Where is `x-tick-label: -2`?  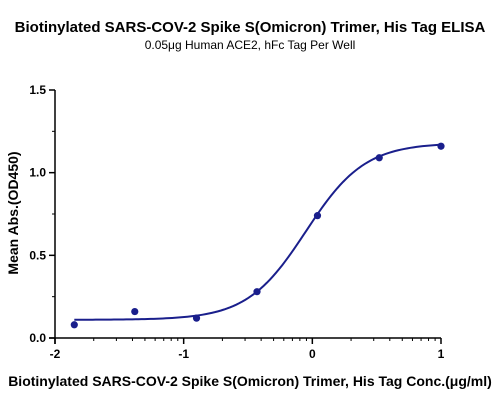 x-tick-label: -2 is located at coordinates (55, 354).